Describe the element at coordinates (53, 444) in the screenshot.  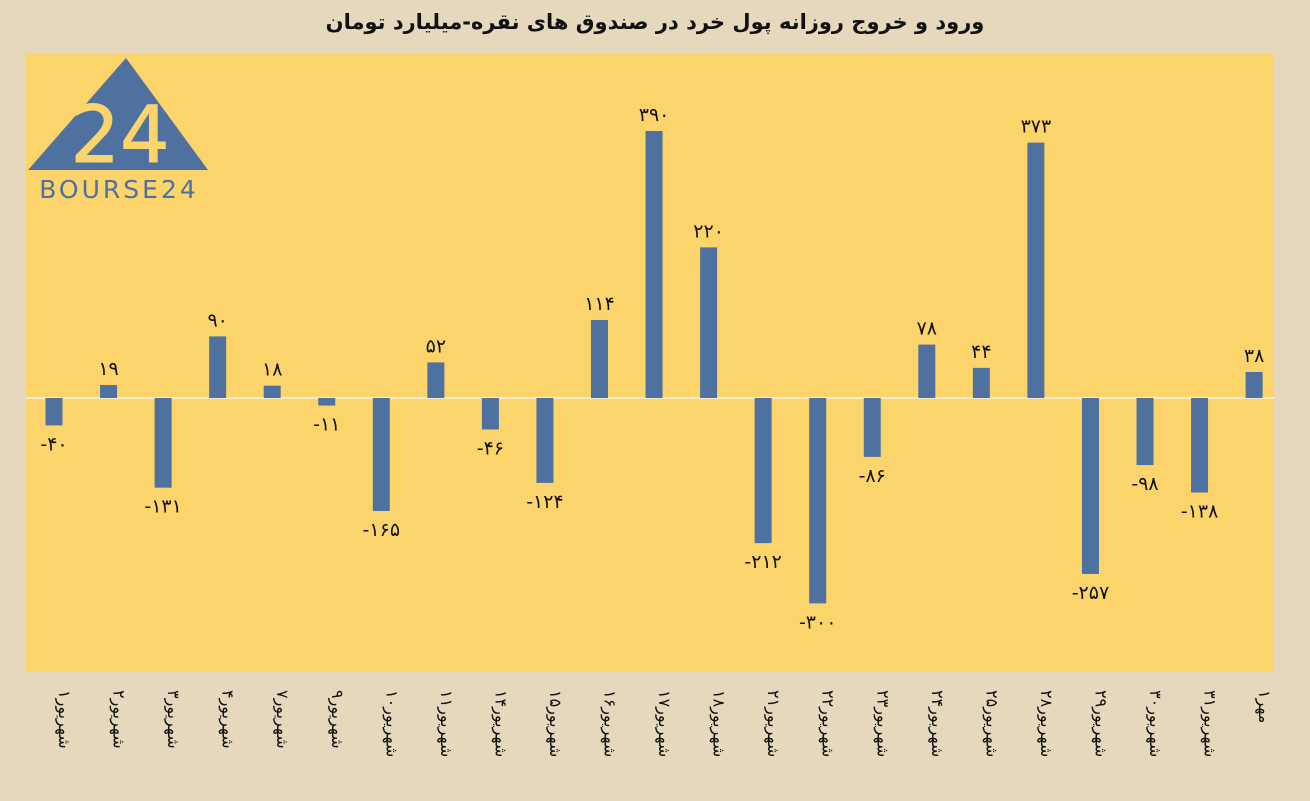
I see `data-label: -۴۰` at that location.